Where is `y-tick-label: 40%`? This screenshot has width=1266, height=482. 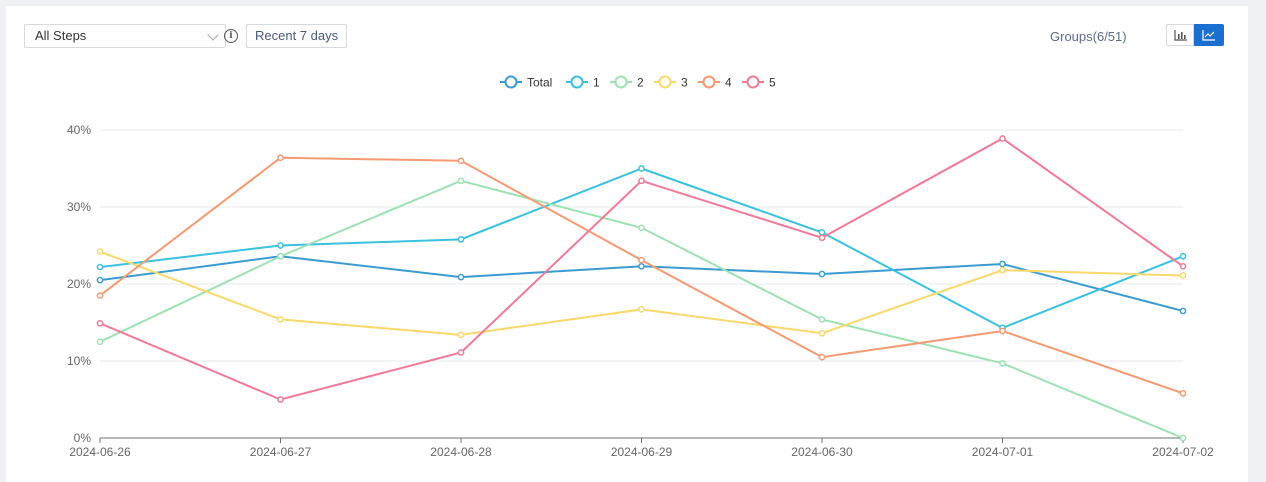 y-tick-label: 40% is located at coordinates (79, 130).